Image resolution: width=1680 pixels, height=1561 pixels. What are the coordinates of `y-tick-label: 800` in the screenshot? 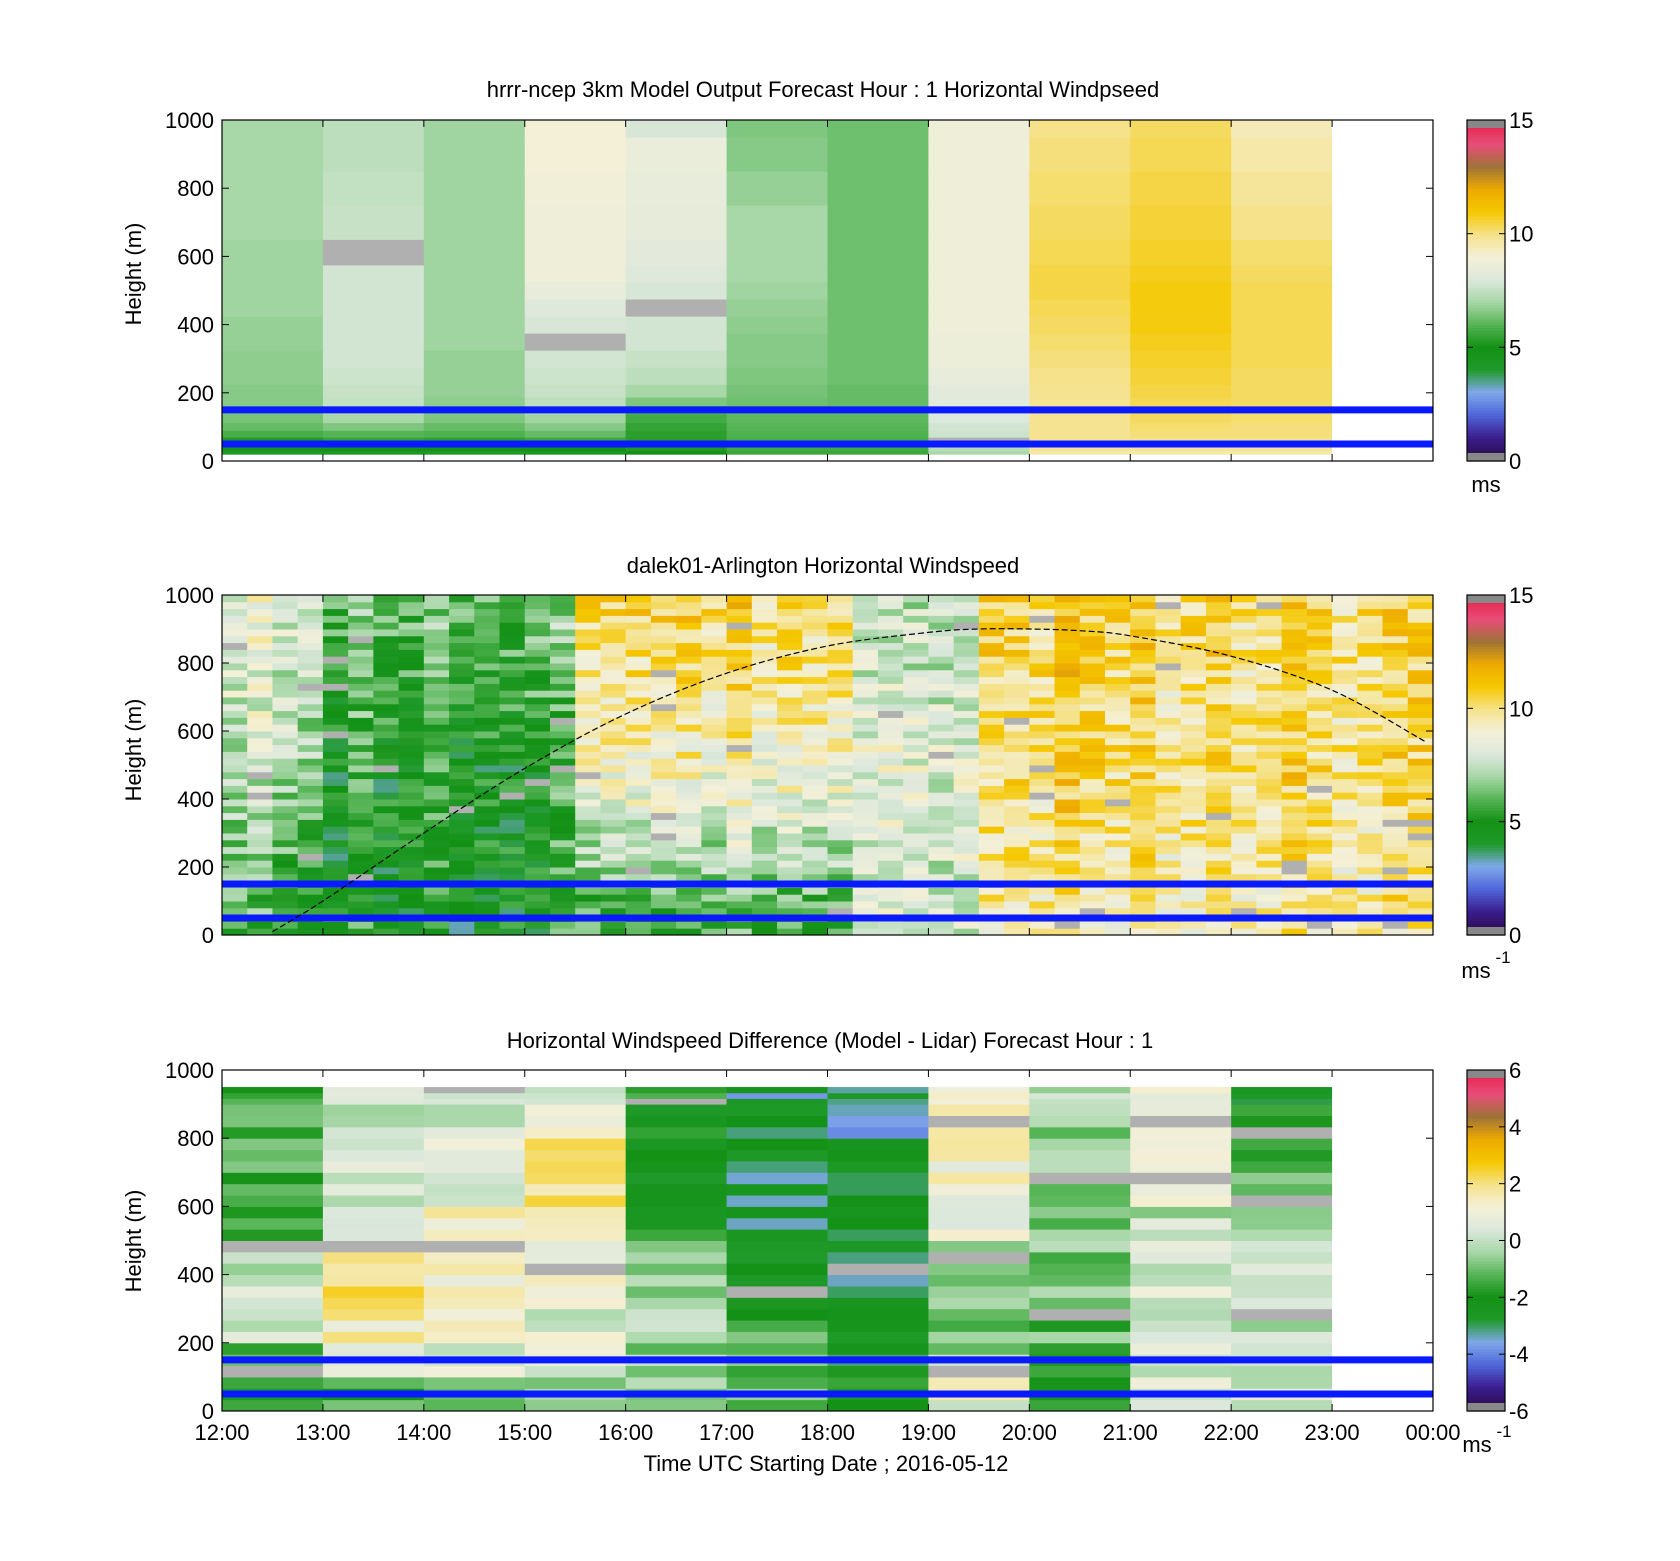 It's located at (195, 663).